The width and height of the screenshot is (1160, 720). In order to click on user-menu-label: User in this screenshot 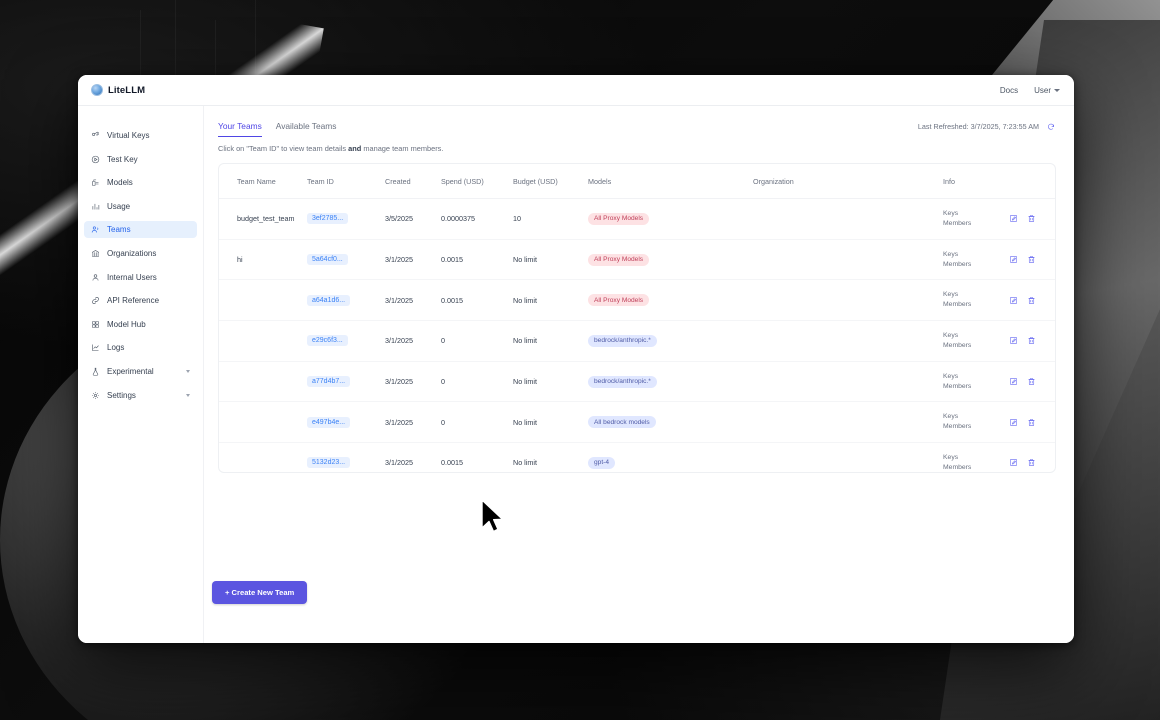, I will do `click(1042, 90)`.